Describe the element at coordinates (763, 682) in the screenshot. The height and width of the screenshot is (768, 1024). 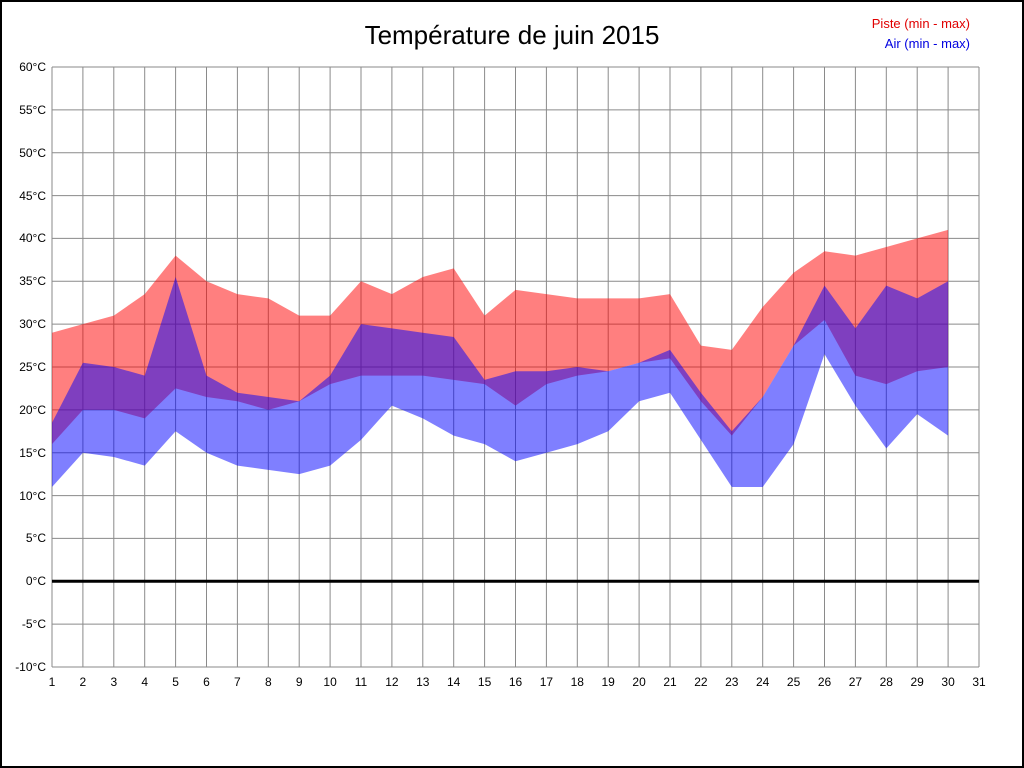
I see `x-tick-label: 24` at that location.